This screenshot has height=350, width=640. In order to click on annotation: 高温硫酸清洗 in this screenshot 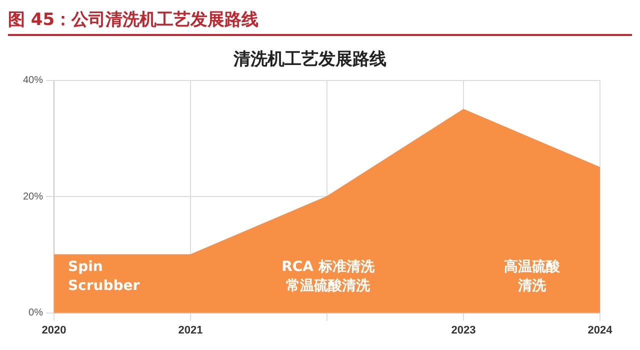, I will do `click(532, 277)`.